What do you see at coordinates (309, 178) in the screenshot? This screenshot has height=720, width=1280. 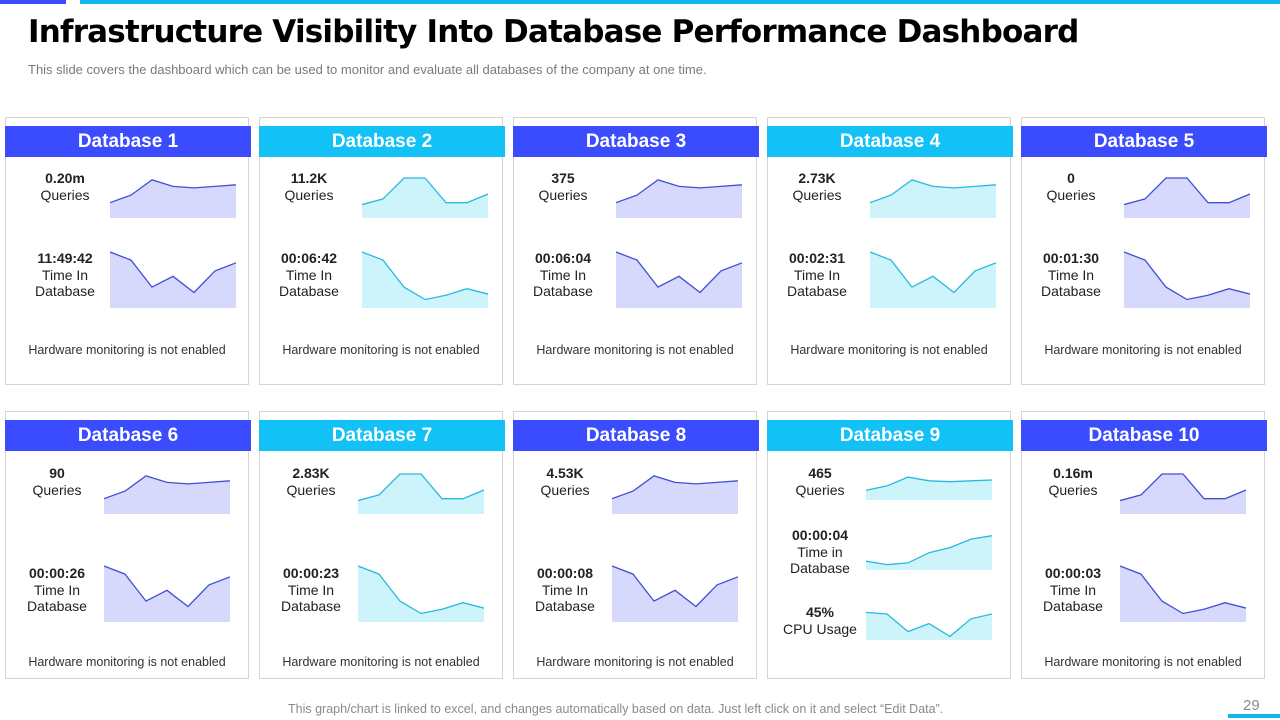 I see `queries-value: 11.2K` at bounding box center [309, 178].